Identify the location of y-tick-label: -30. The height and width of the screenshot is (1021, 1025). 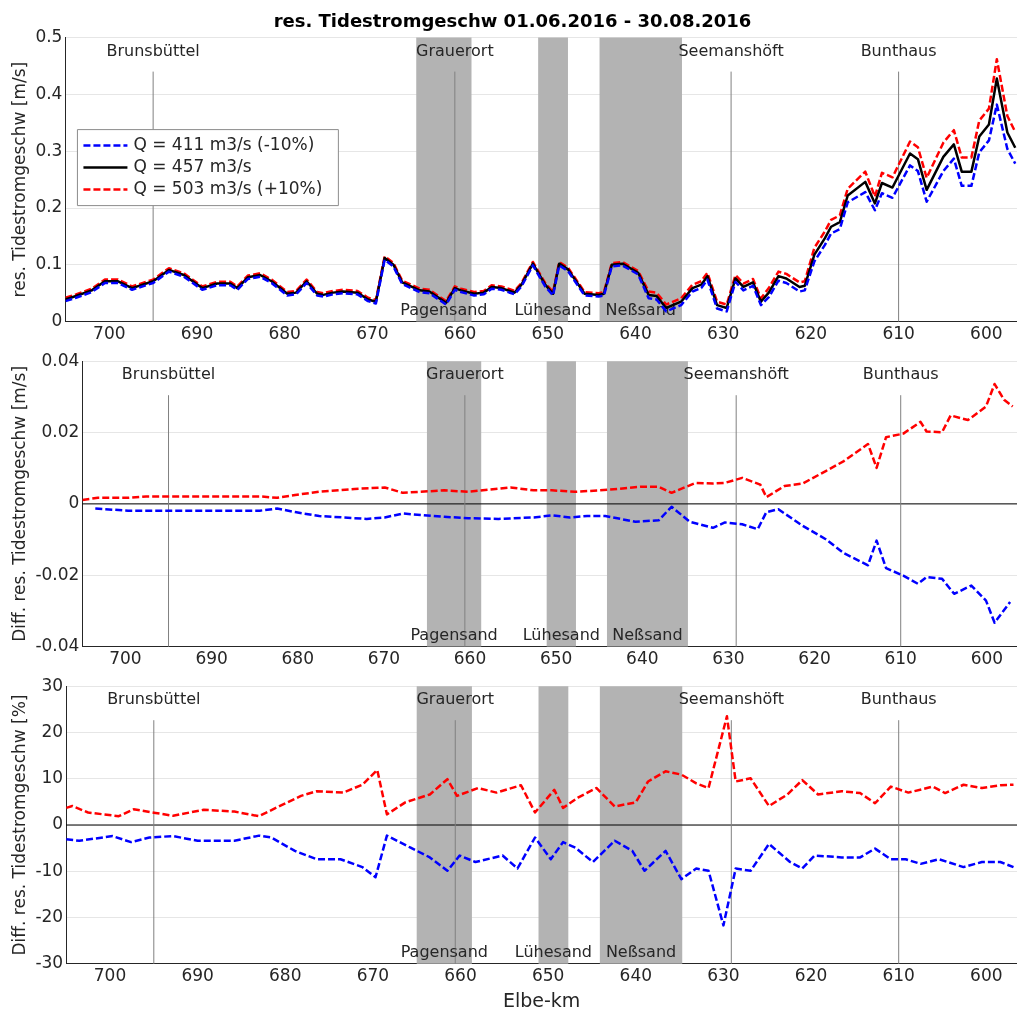
(49, 962).